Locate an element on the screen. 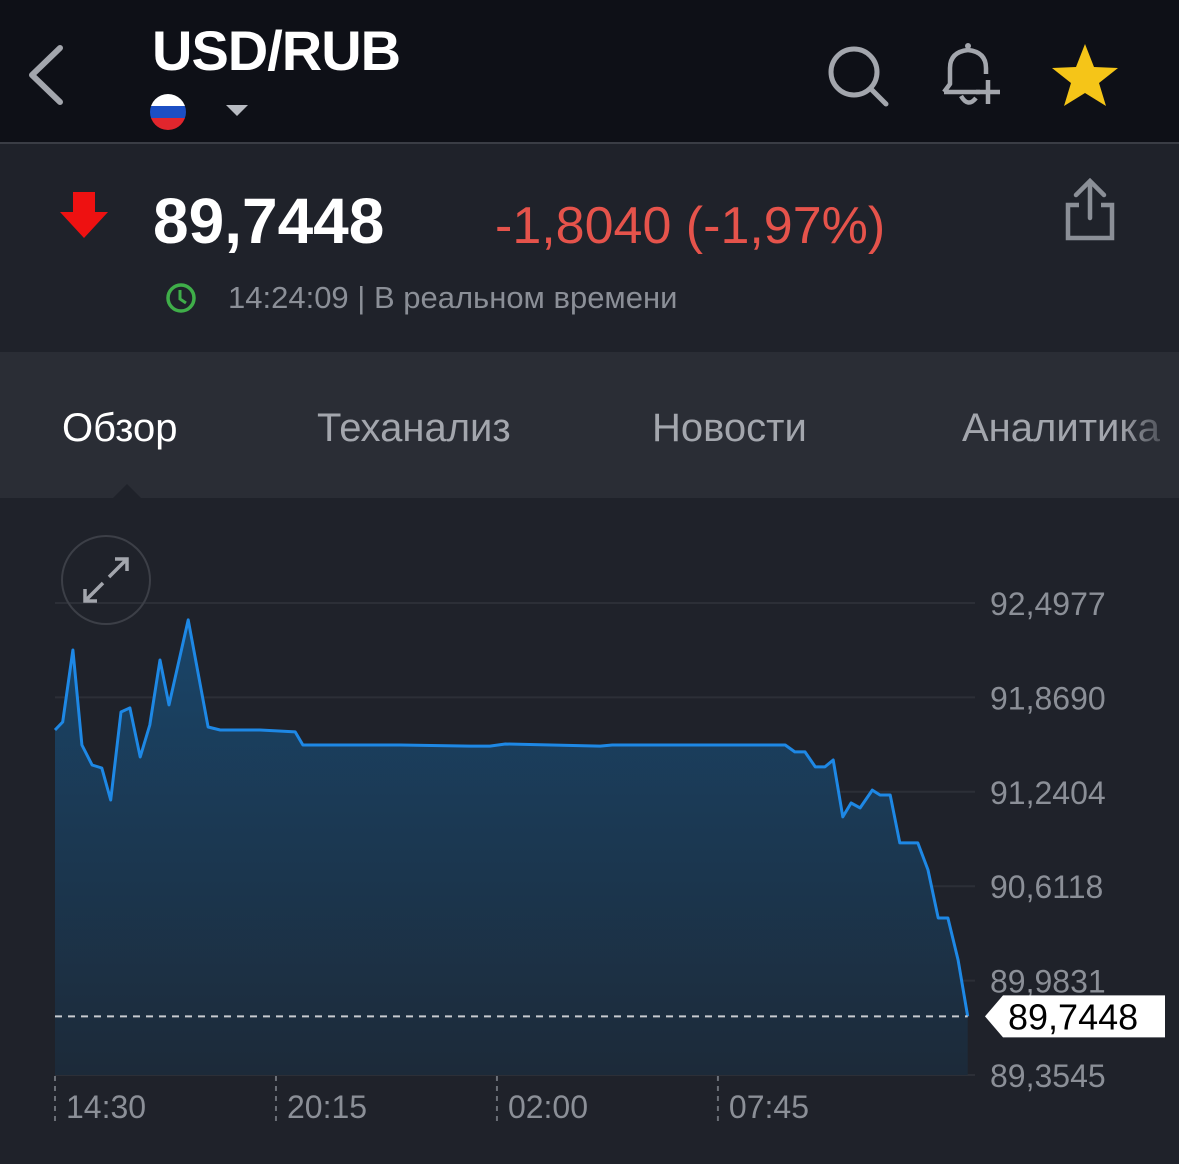 The image size is (1179, 1164). y-tick-label: 90,6118 is located at coordinates (1046, 887).